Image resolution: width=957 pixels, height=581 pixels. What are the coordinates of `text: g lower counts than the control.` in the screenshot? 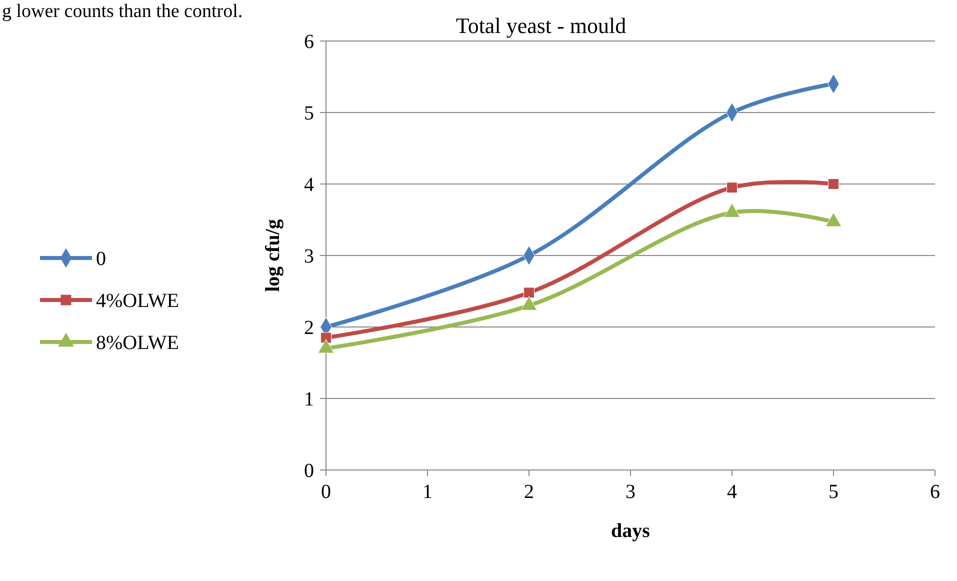 It's located at (122, 11).